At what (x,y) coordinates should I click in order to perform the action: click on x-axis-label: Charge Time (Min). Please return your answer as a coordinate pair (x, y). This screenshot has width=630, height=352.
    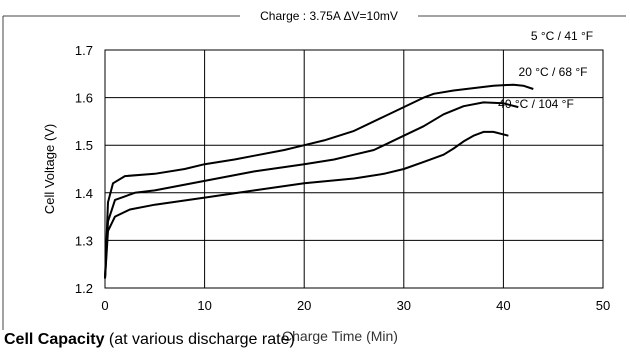
    Looking at the image, I should click on (340, 336).